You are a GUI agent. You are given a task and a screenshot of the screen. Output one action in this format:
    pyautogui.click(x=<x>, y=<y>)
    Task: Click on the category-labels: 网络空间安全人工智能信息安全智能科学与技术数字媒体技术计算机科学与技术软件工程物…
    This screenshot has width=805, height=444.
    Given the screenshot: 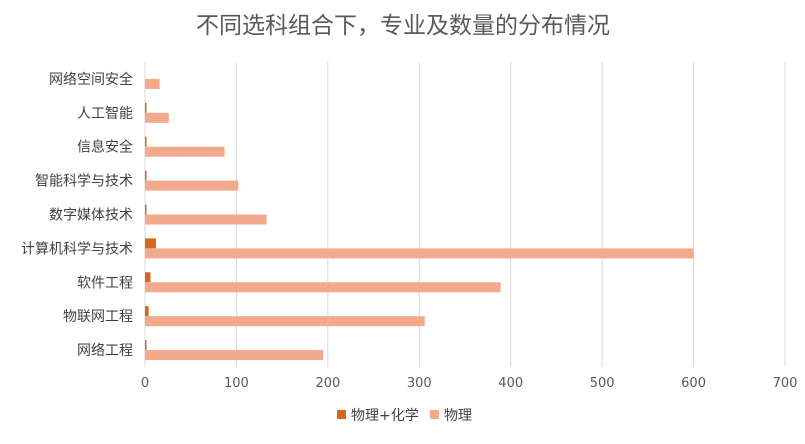 What is the action you would take?
    pyautogui.click(x=77, y=215)
    